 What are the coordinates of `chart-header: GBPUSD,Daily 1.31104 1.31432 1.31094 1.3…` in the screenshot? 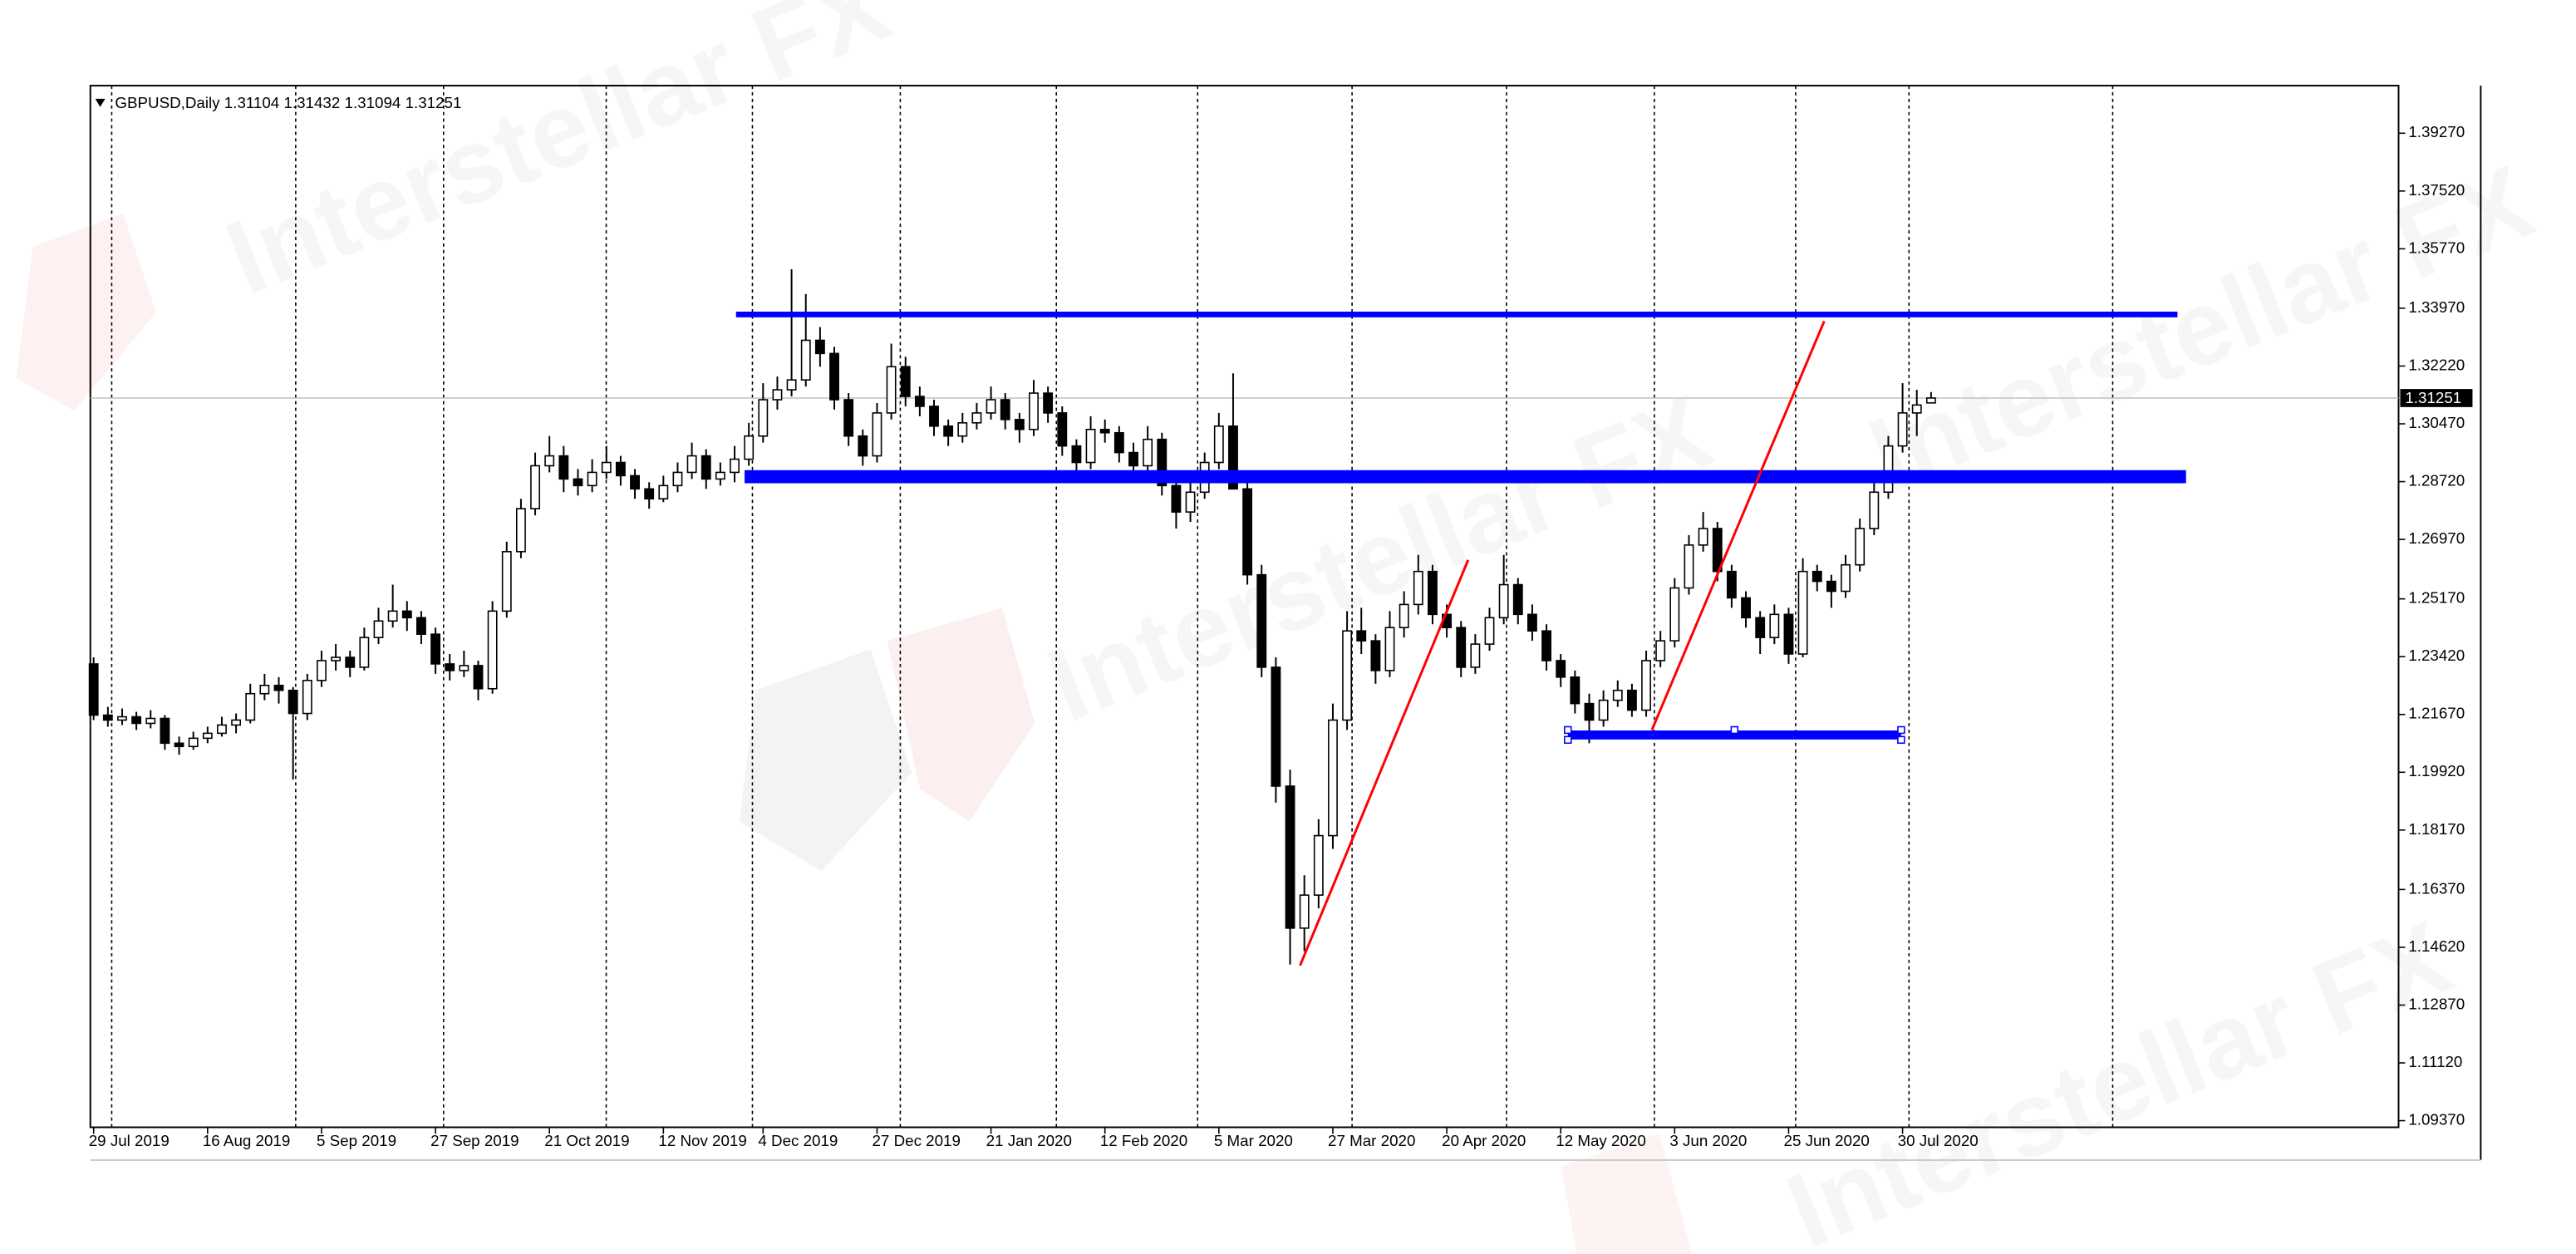 It's located at (288, 102).